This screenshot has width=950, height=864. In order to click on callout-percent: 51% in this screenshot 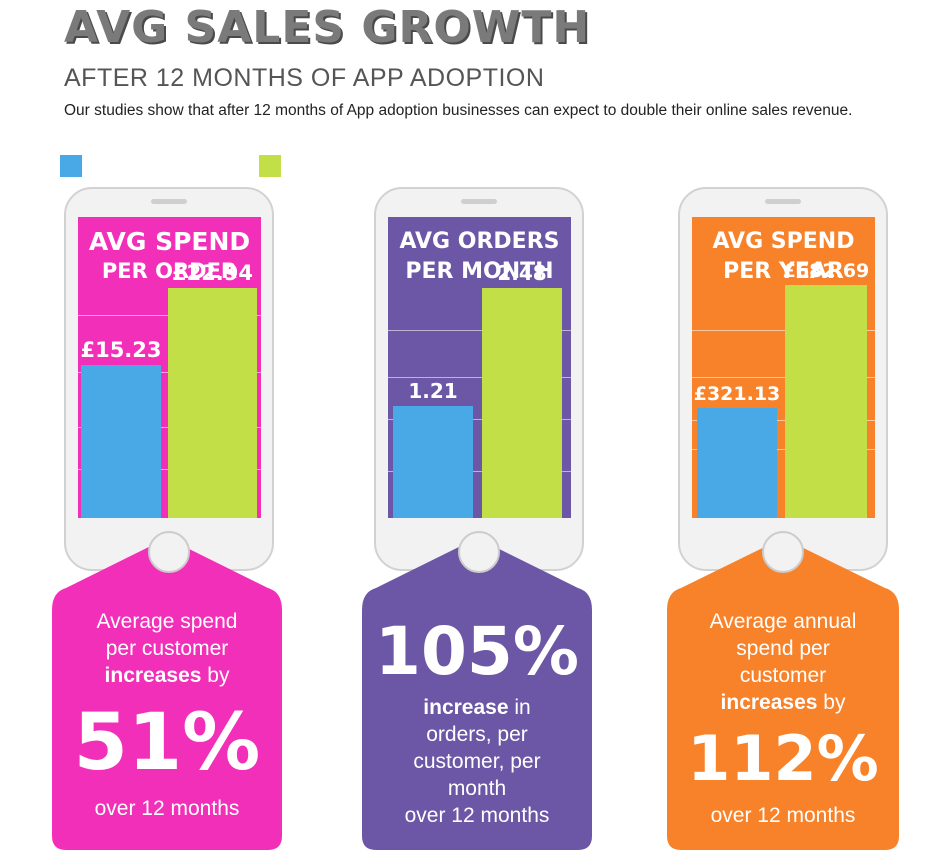, I will do `click(167, 743)`.